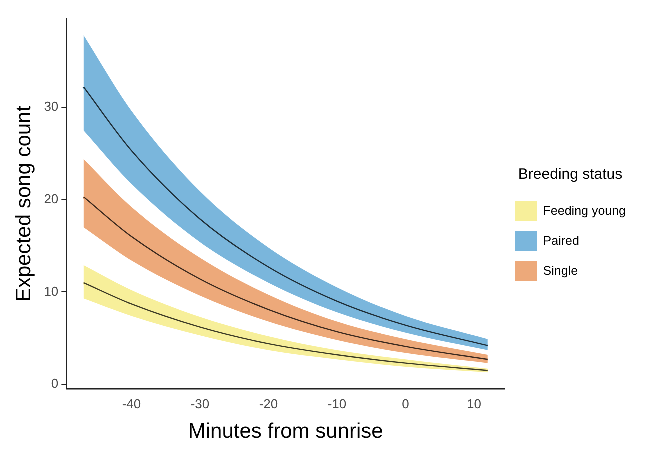  Describe the element at coordinates (584, 211) in the screenshot. I see `legend-label: Feeding young` at that location.